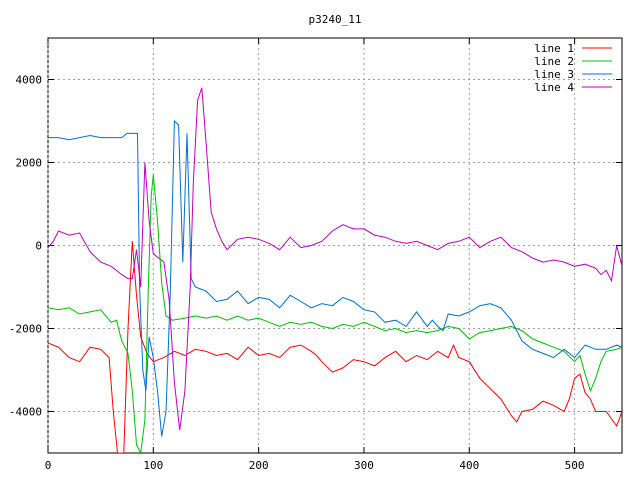 This screenshot has width=640, height=480. Describe the element at coordinates (25, 246) in the screenshot. I see `y-tick-labels: -4000 -2000 0 2000 4000` at that location.